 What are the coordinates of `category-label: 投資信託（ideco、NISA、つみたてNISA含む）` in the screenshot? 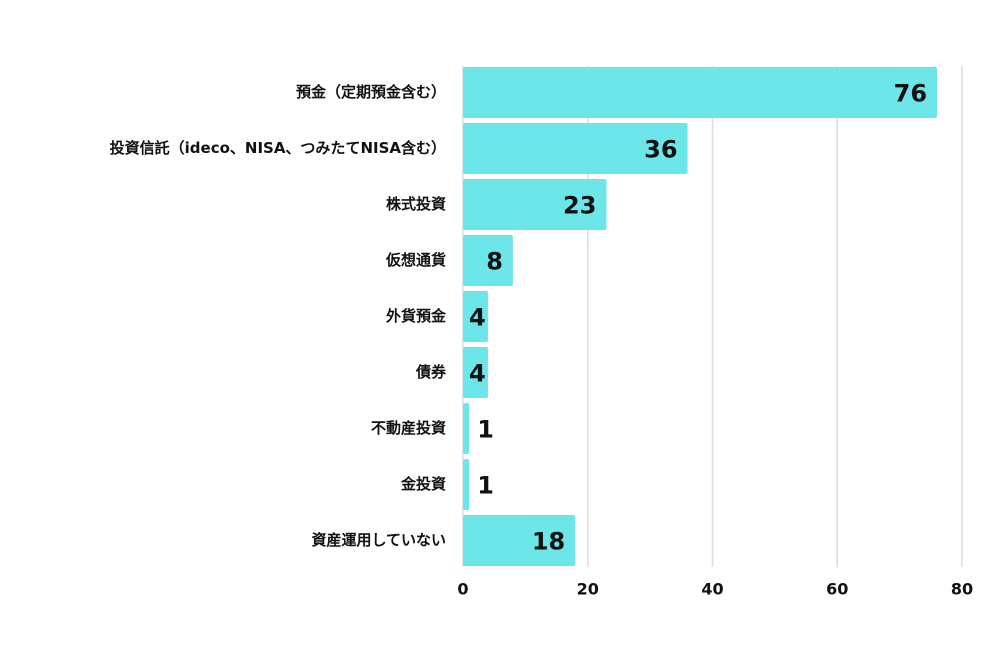 It's located at (278, 148).